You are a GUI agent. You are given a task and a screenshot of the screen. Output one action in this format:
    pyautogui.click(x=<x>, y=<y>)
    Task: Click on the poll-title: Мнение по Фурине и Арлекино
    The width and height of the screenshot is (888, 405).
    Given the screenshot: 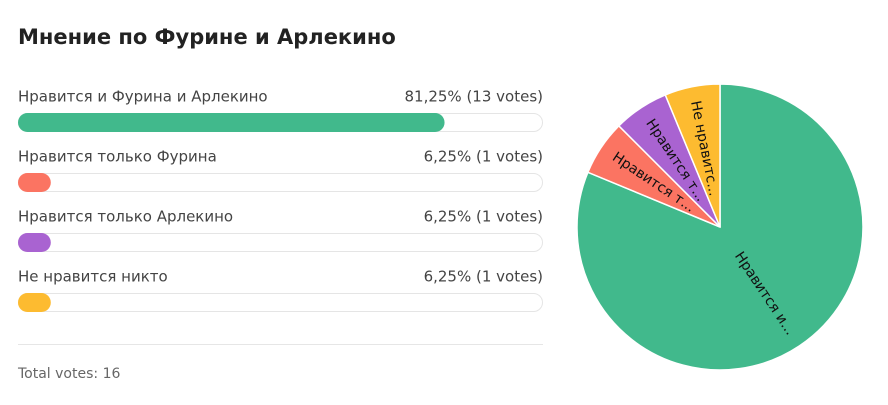 What is the action you would take?
    pyautogui.click(x=207, y=37)
    